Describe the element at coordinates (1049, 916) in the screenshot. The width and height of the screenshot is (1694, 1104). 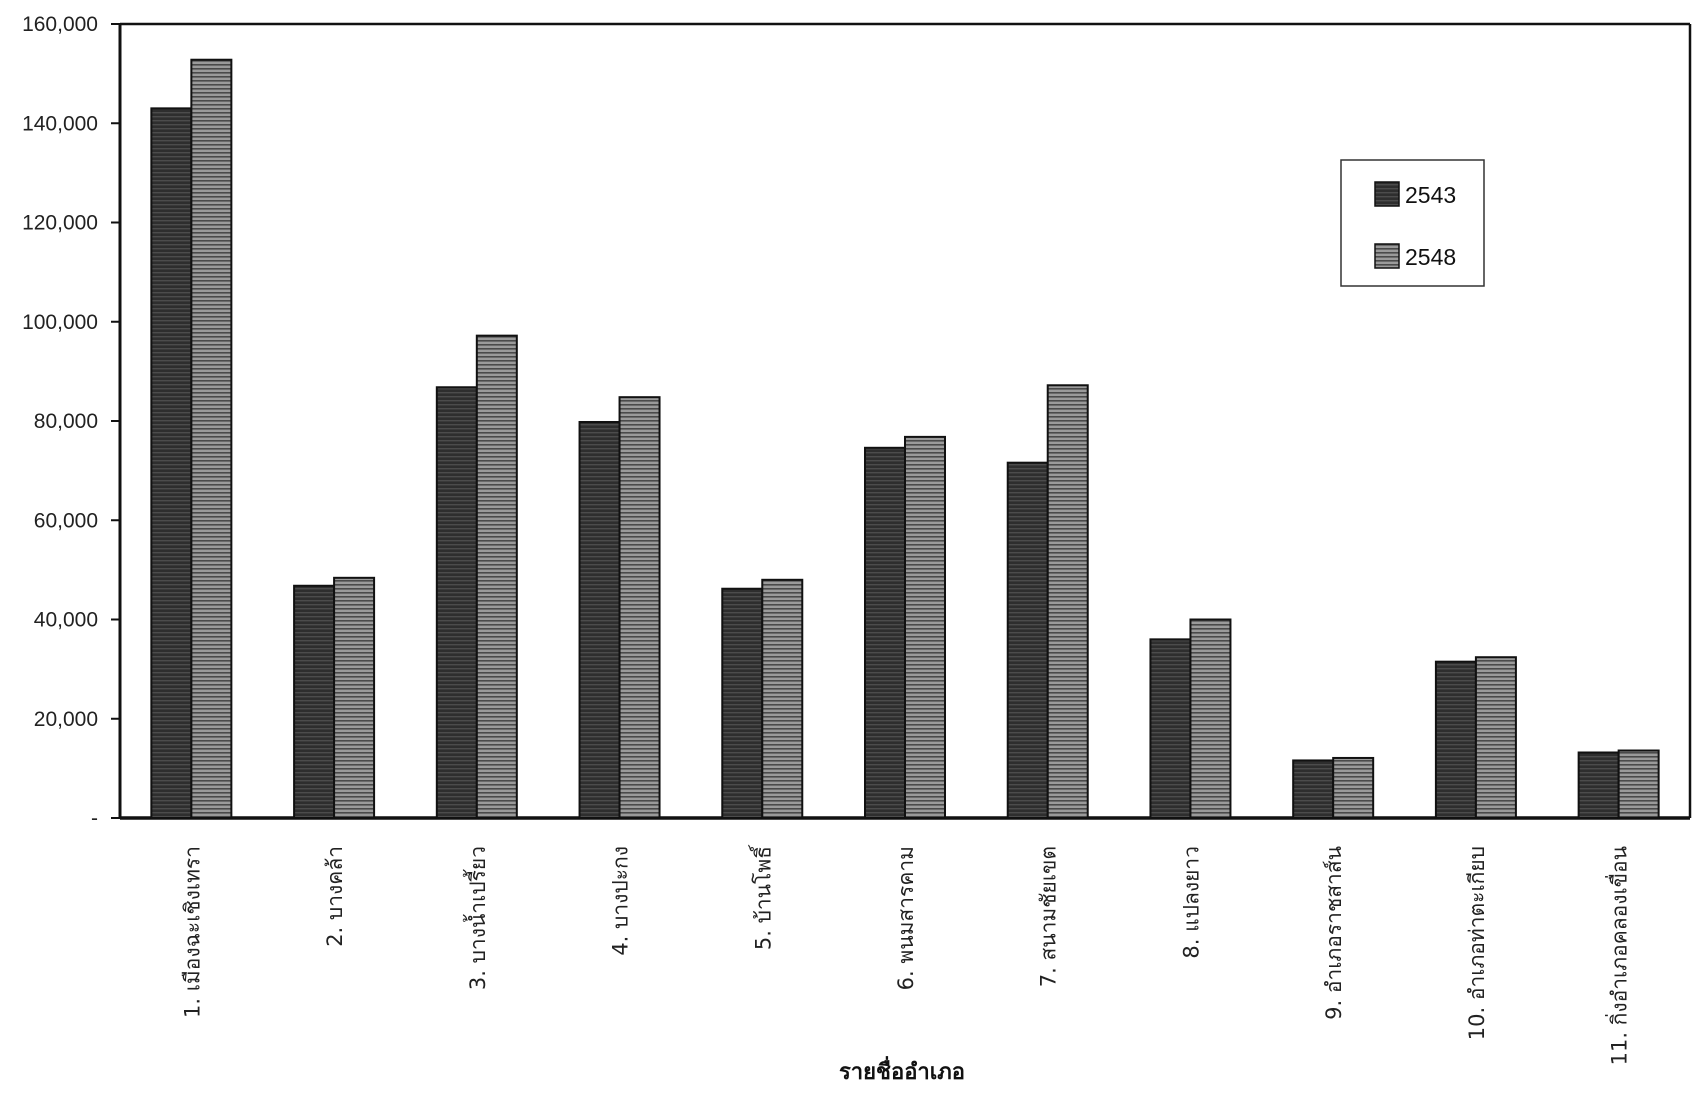
I see `x-tick-label: 7. สนามชัยเขต` at that location.